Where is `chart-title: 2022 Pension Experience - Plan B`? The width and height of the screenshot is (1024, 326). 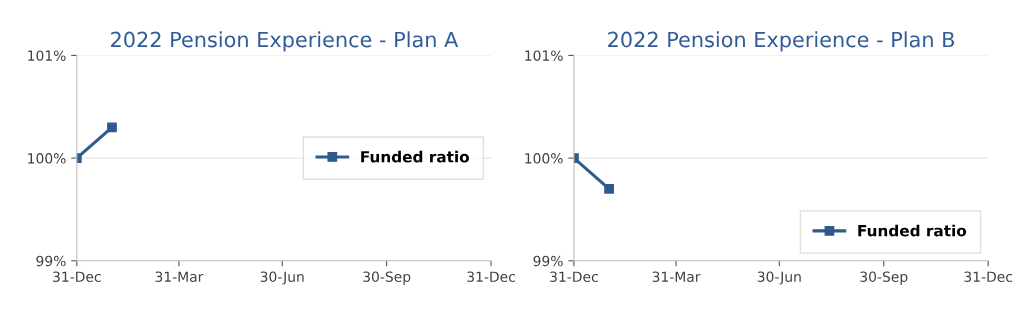 chart-title: 2022 Pension Experience - Plan B is located at coordinates (781, 41).